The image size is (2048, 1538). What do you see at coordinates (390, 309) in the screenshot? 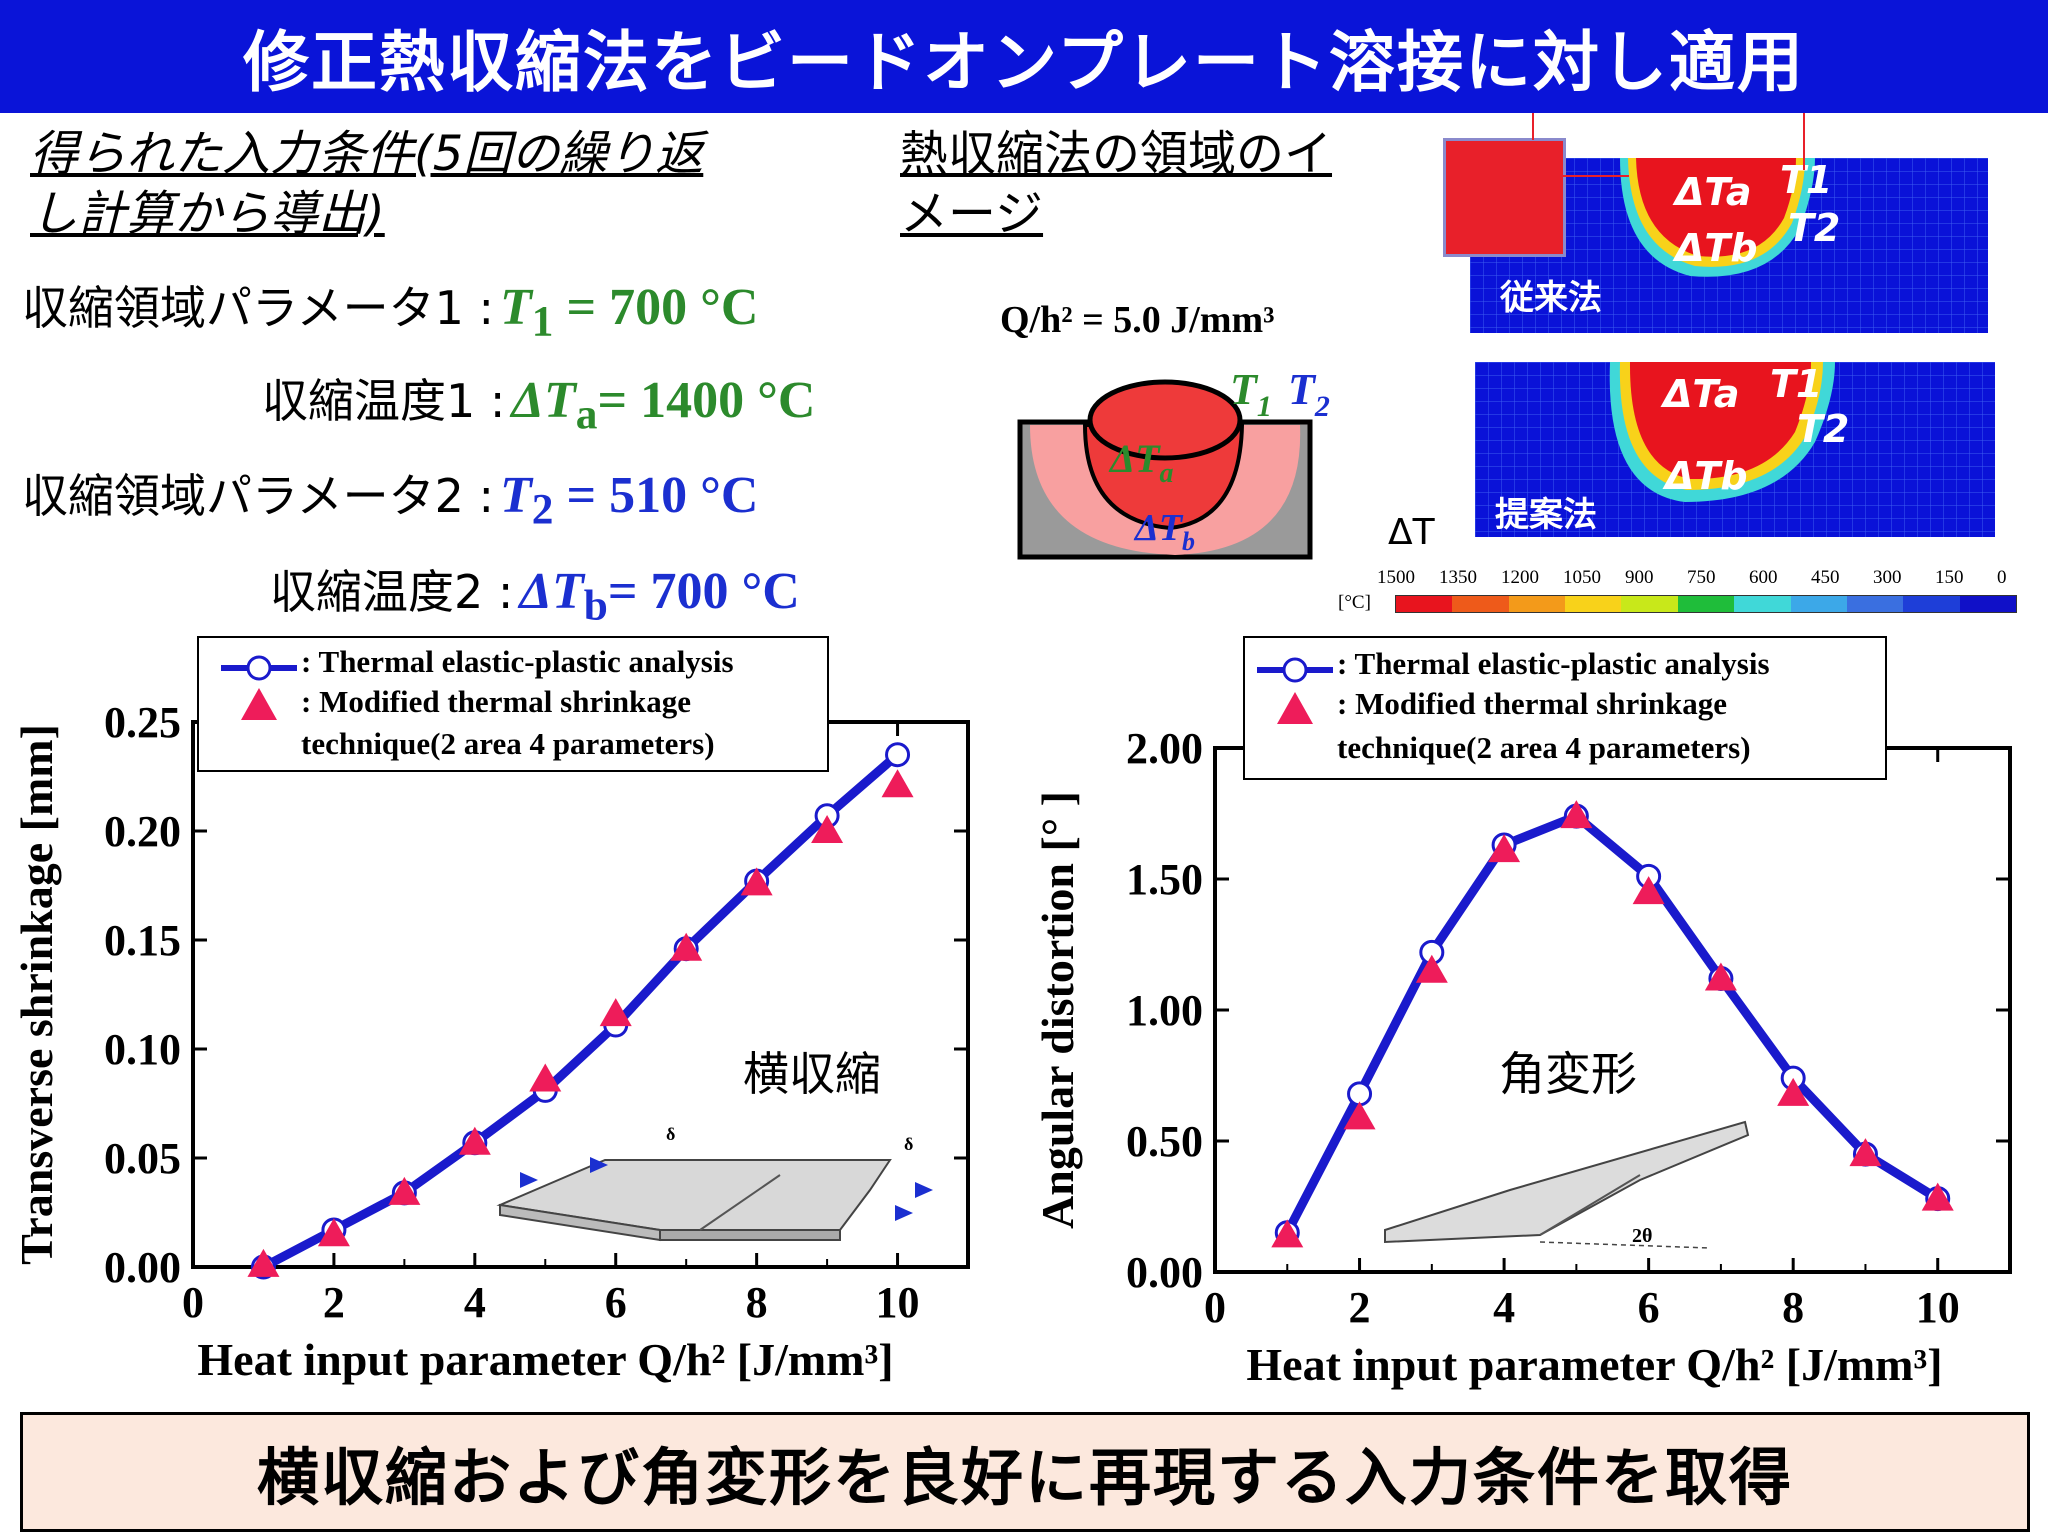
I see `param-row-t1: 収縮領域パラメータ1 : T1 = 700 °C` at bounding box center [390, 309].